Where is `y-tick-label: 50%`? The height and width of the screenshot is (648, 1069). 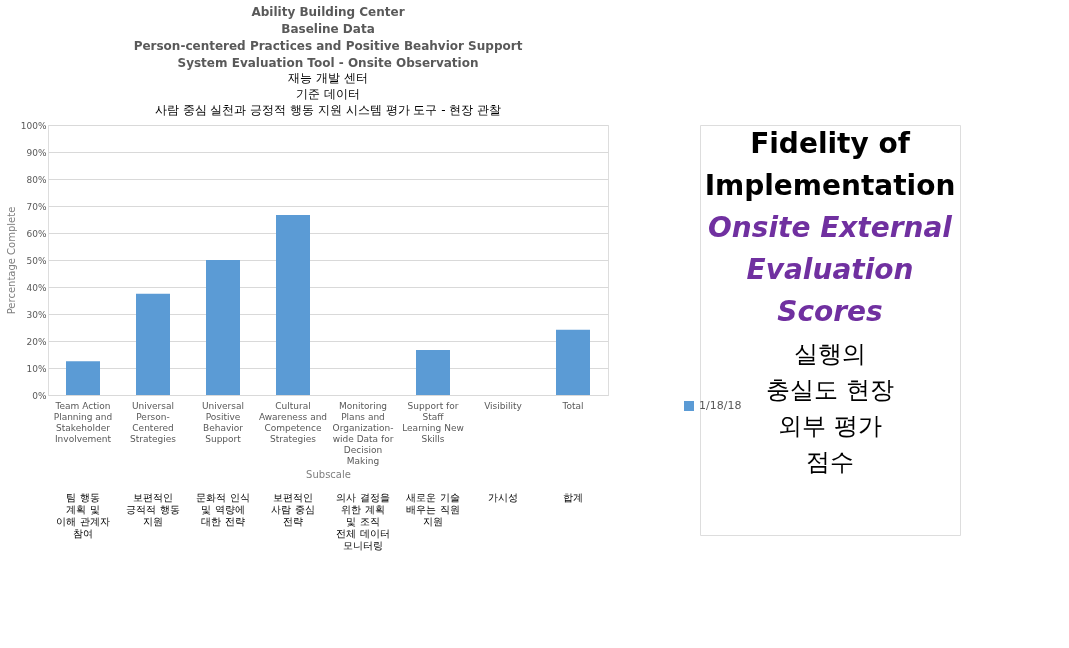
y-tick-label: 50% is located at coordinates (36, 260).